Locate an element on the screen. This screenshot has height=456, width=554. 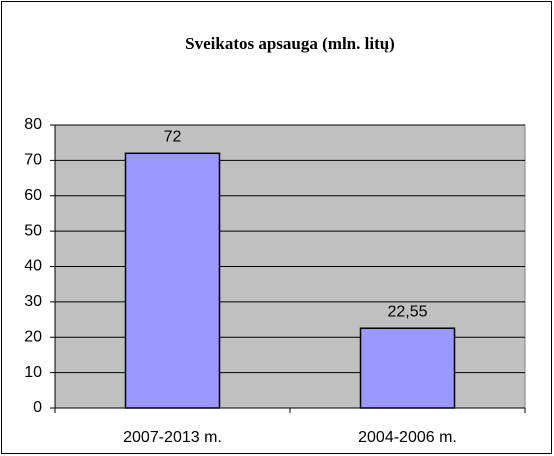
y-tick-label: 20 is located at coordinates (33, 336).